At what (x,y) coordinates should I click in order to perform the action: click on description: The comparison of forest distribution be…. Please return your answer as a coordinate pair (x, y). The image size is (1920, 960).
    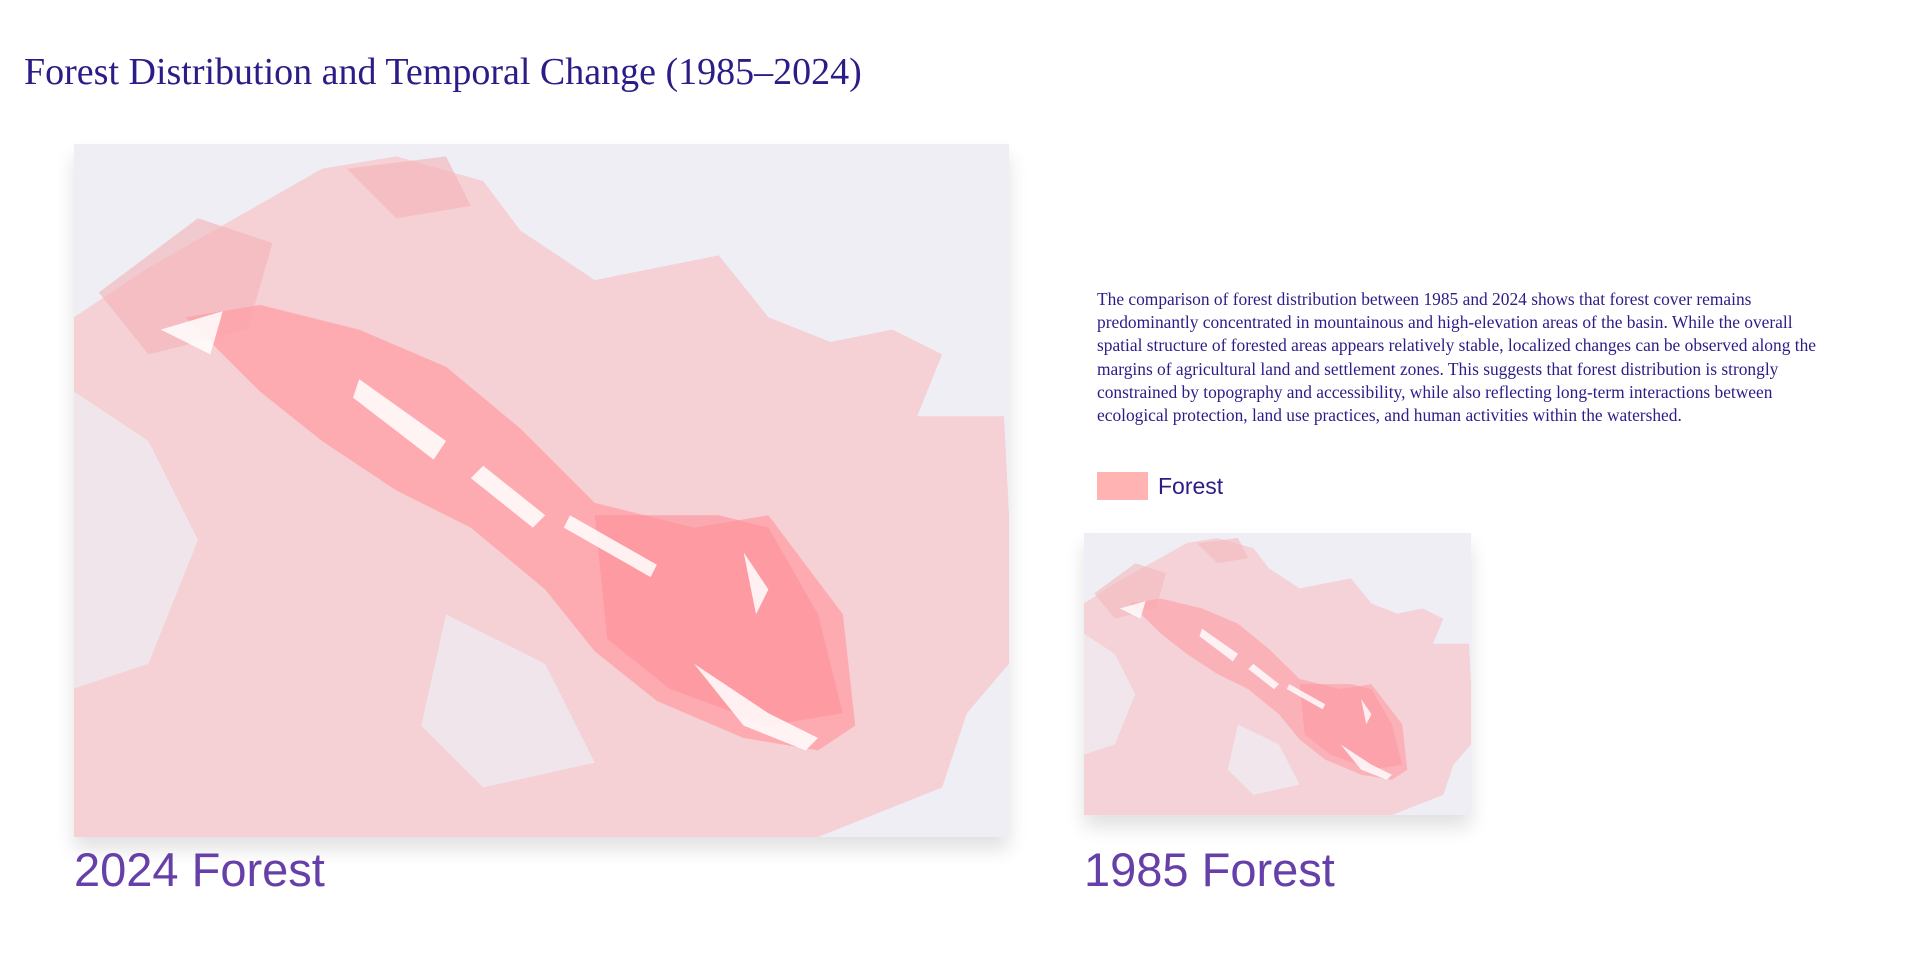
    Looking at the image, I should click on (1456, 357).